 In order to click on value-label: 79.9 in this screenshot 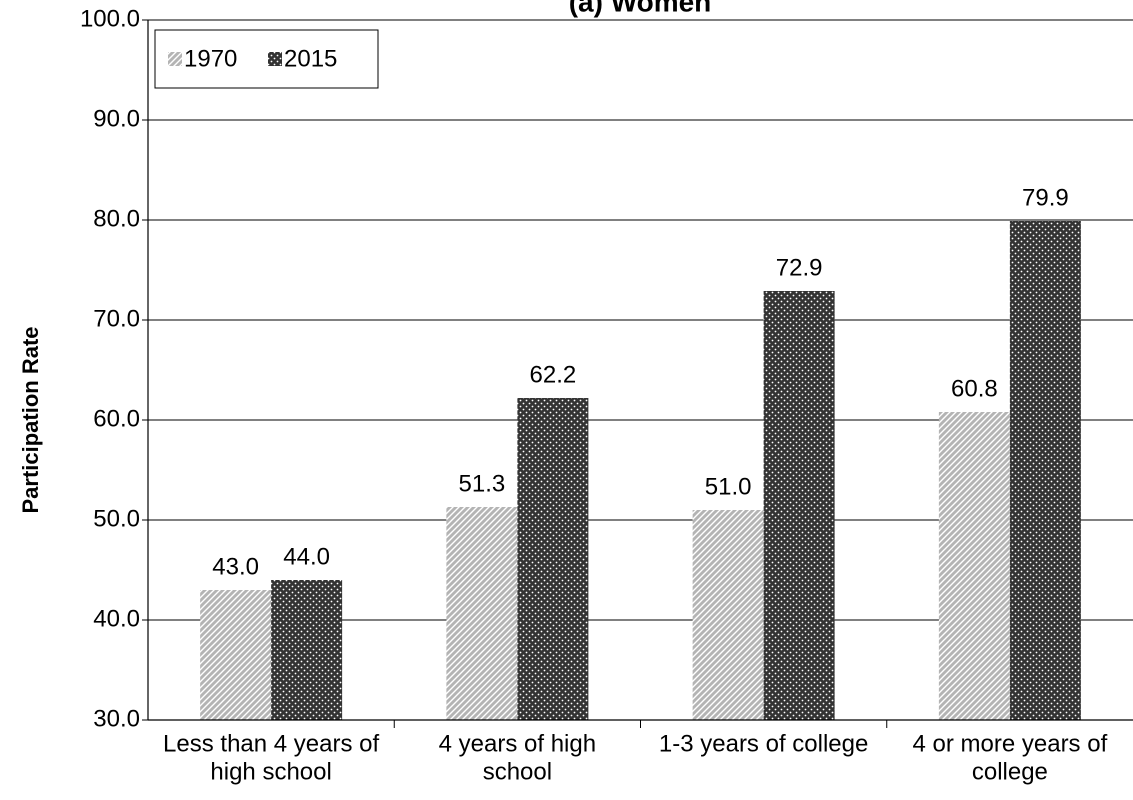, I will do `click(1045, 197)`.